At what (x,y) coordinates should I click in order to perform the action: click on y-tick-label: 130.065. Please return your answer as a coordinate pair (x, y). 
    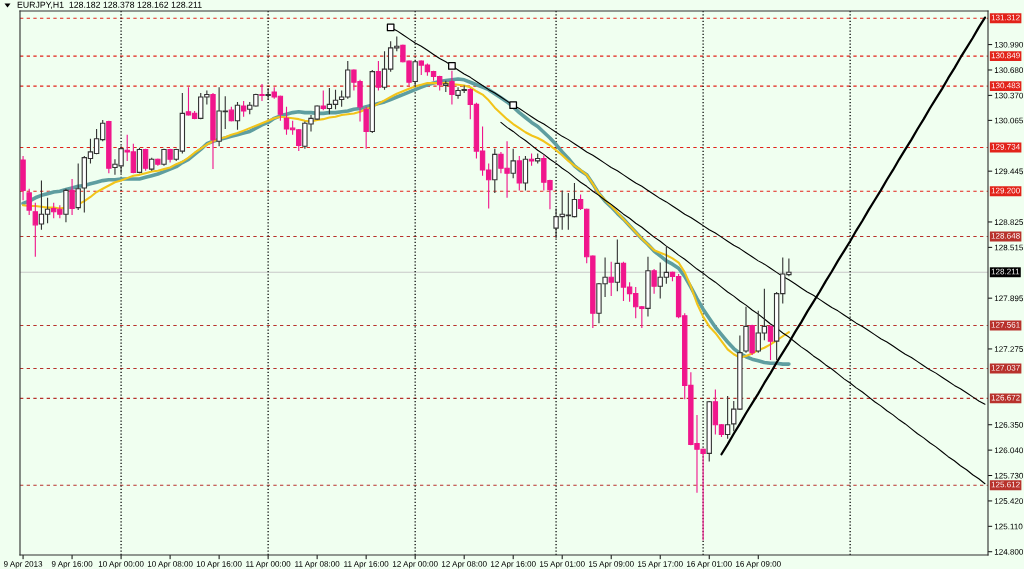
    Looking at the image, I should click on (1009, 120).